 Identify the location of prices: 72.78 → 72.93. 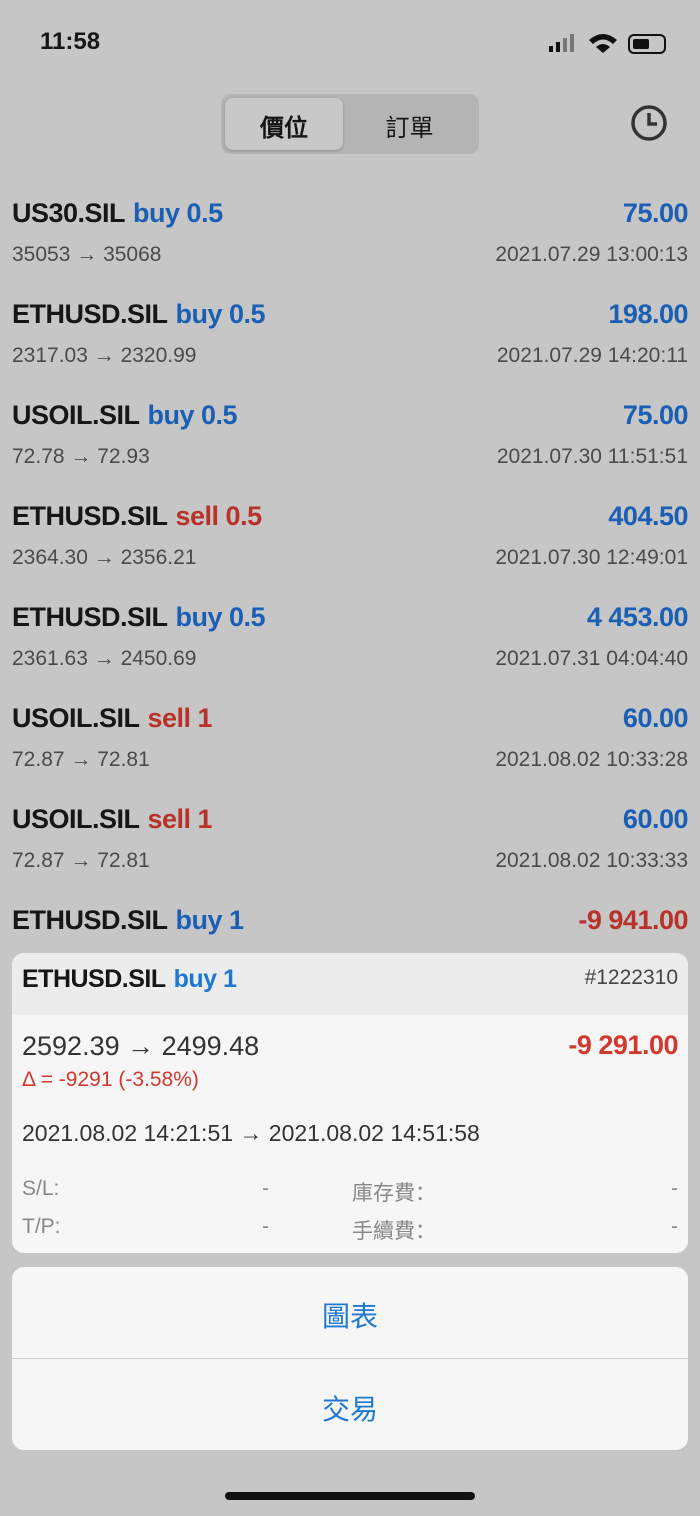
(81, 456).